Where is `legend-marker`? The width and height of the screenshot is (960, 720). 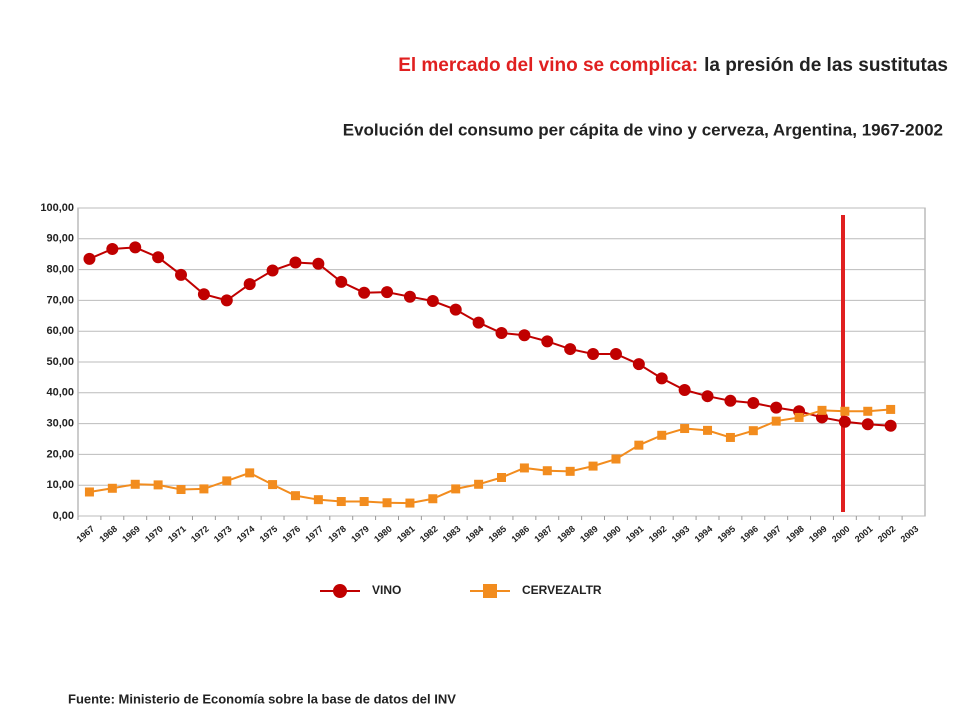
legend-marker is located at coordinates (490, 591).